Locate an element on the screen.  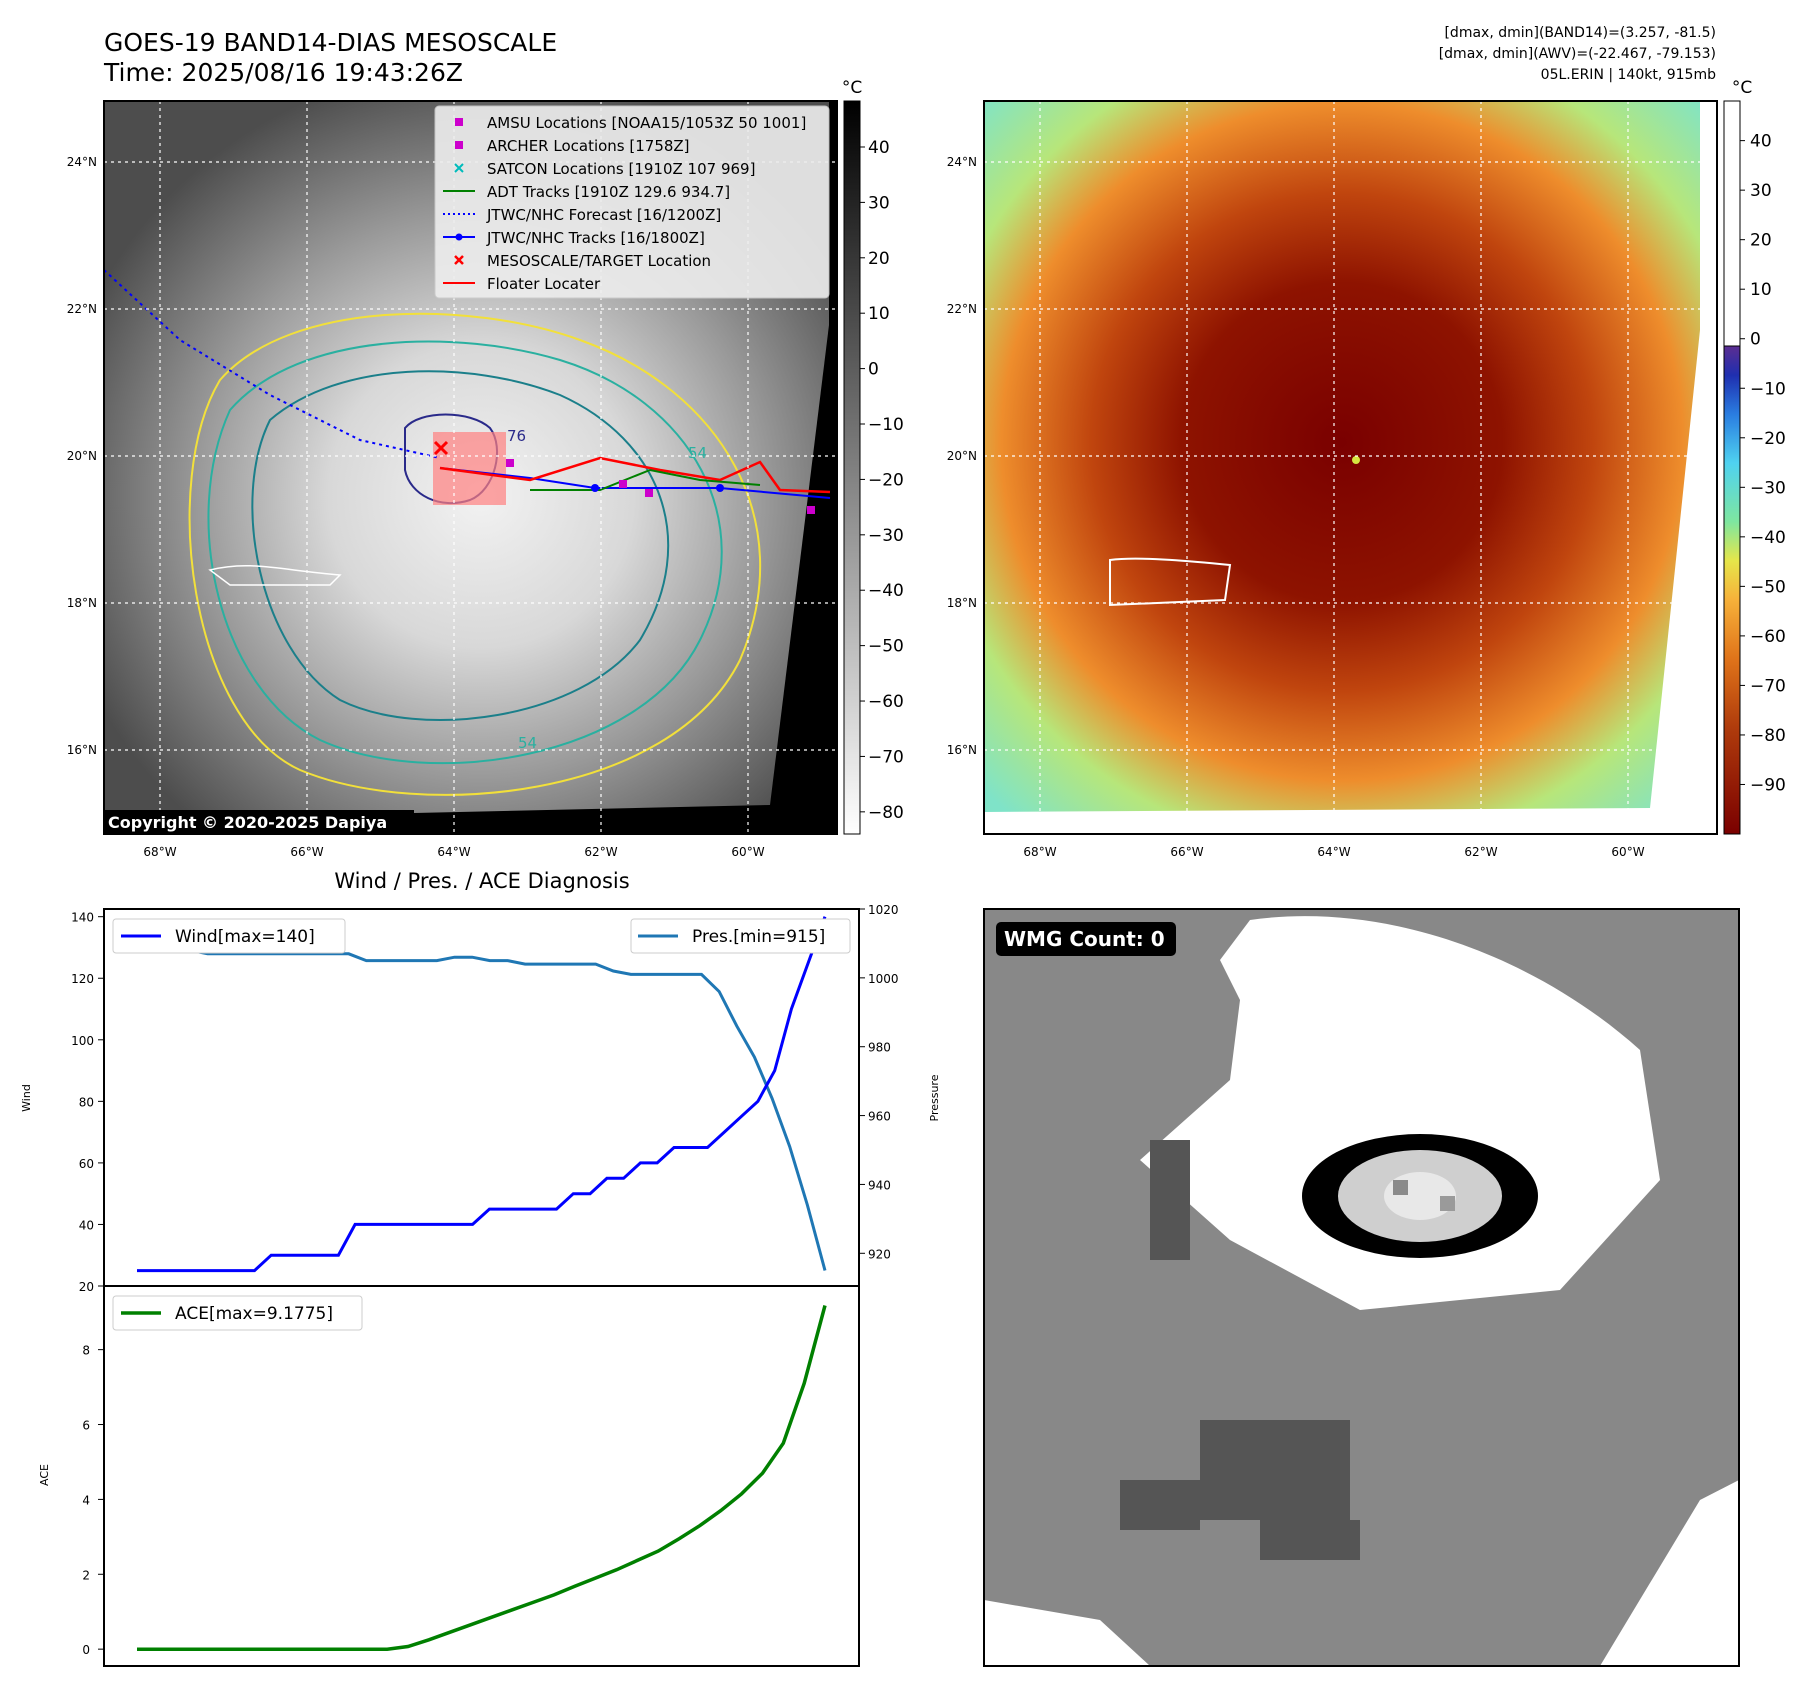
legend-satcon: SATCON Locations [1910Z 107 969] is located at coordinates (621, 169).